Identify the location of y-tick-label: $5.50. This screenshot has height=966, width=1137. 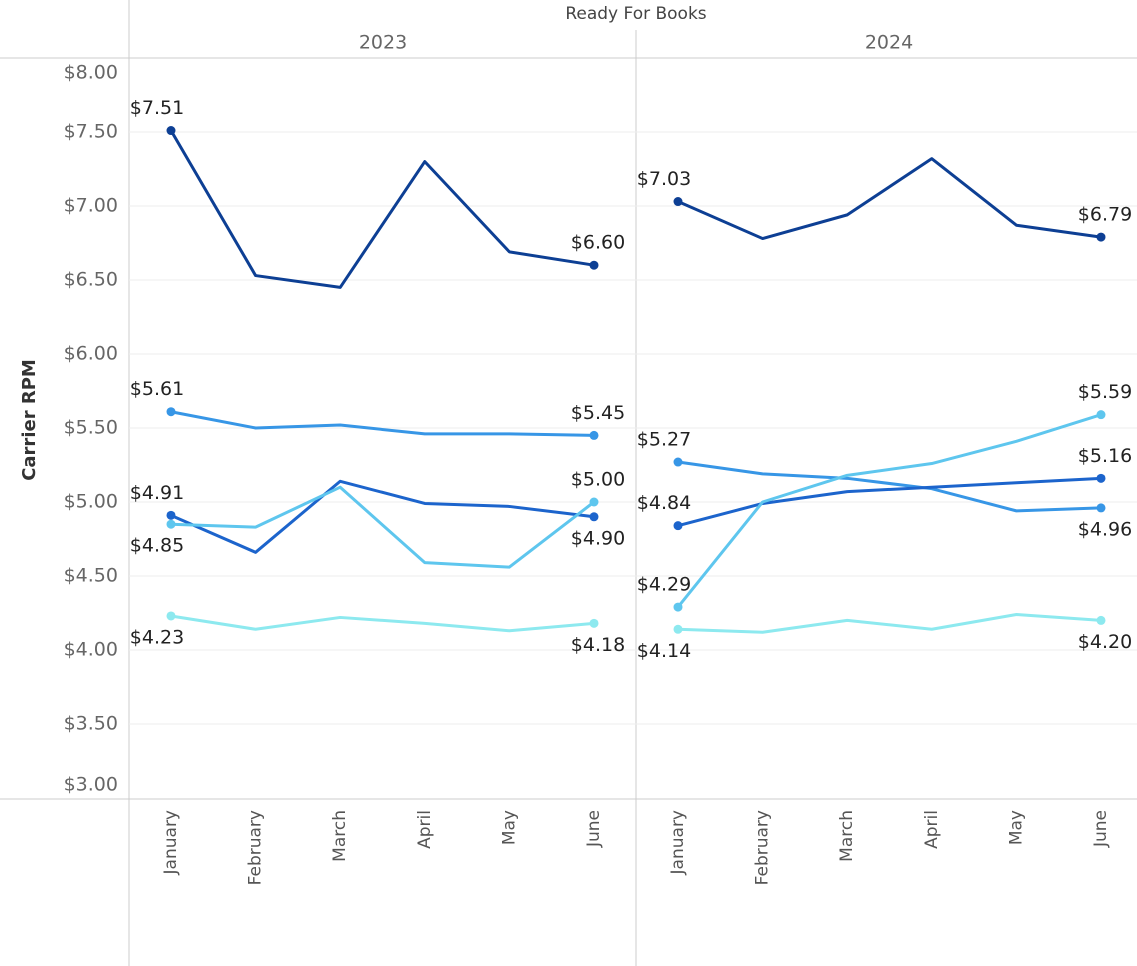
(91, 428).